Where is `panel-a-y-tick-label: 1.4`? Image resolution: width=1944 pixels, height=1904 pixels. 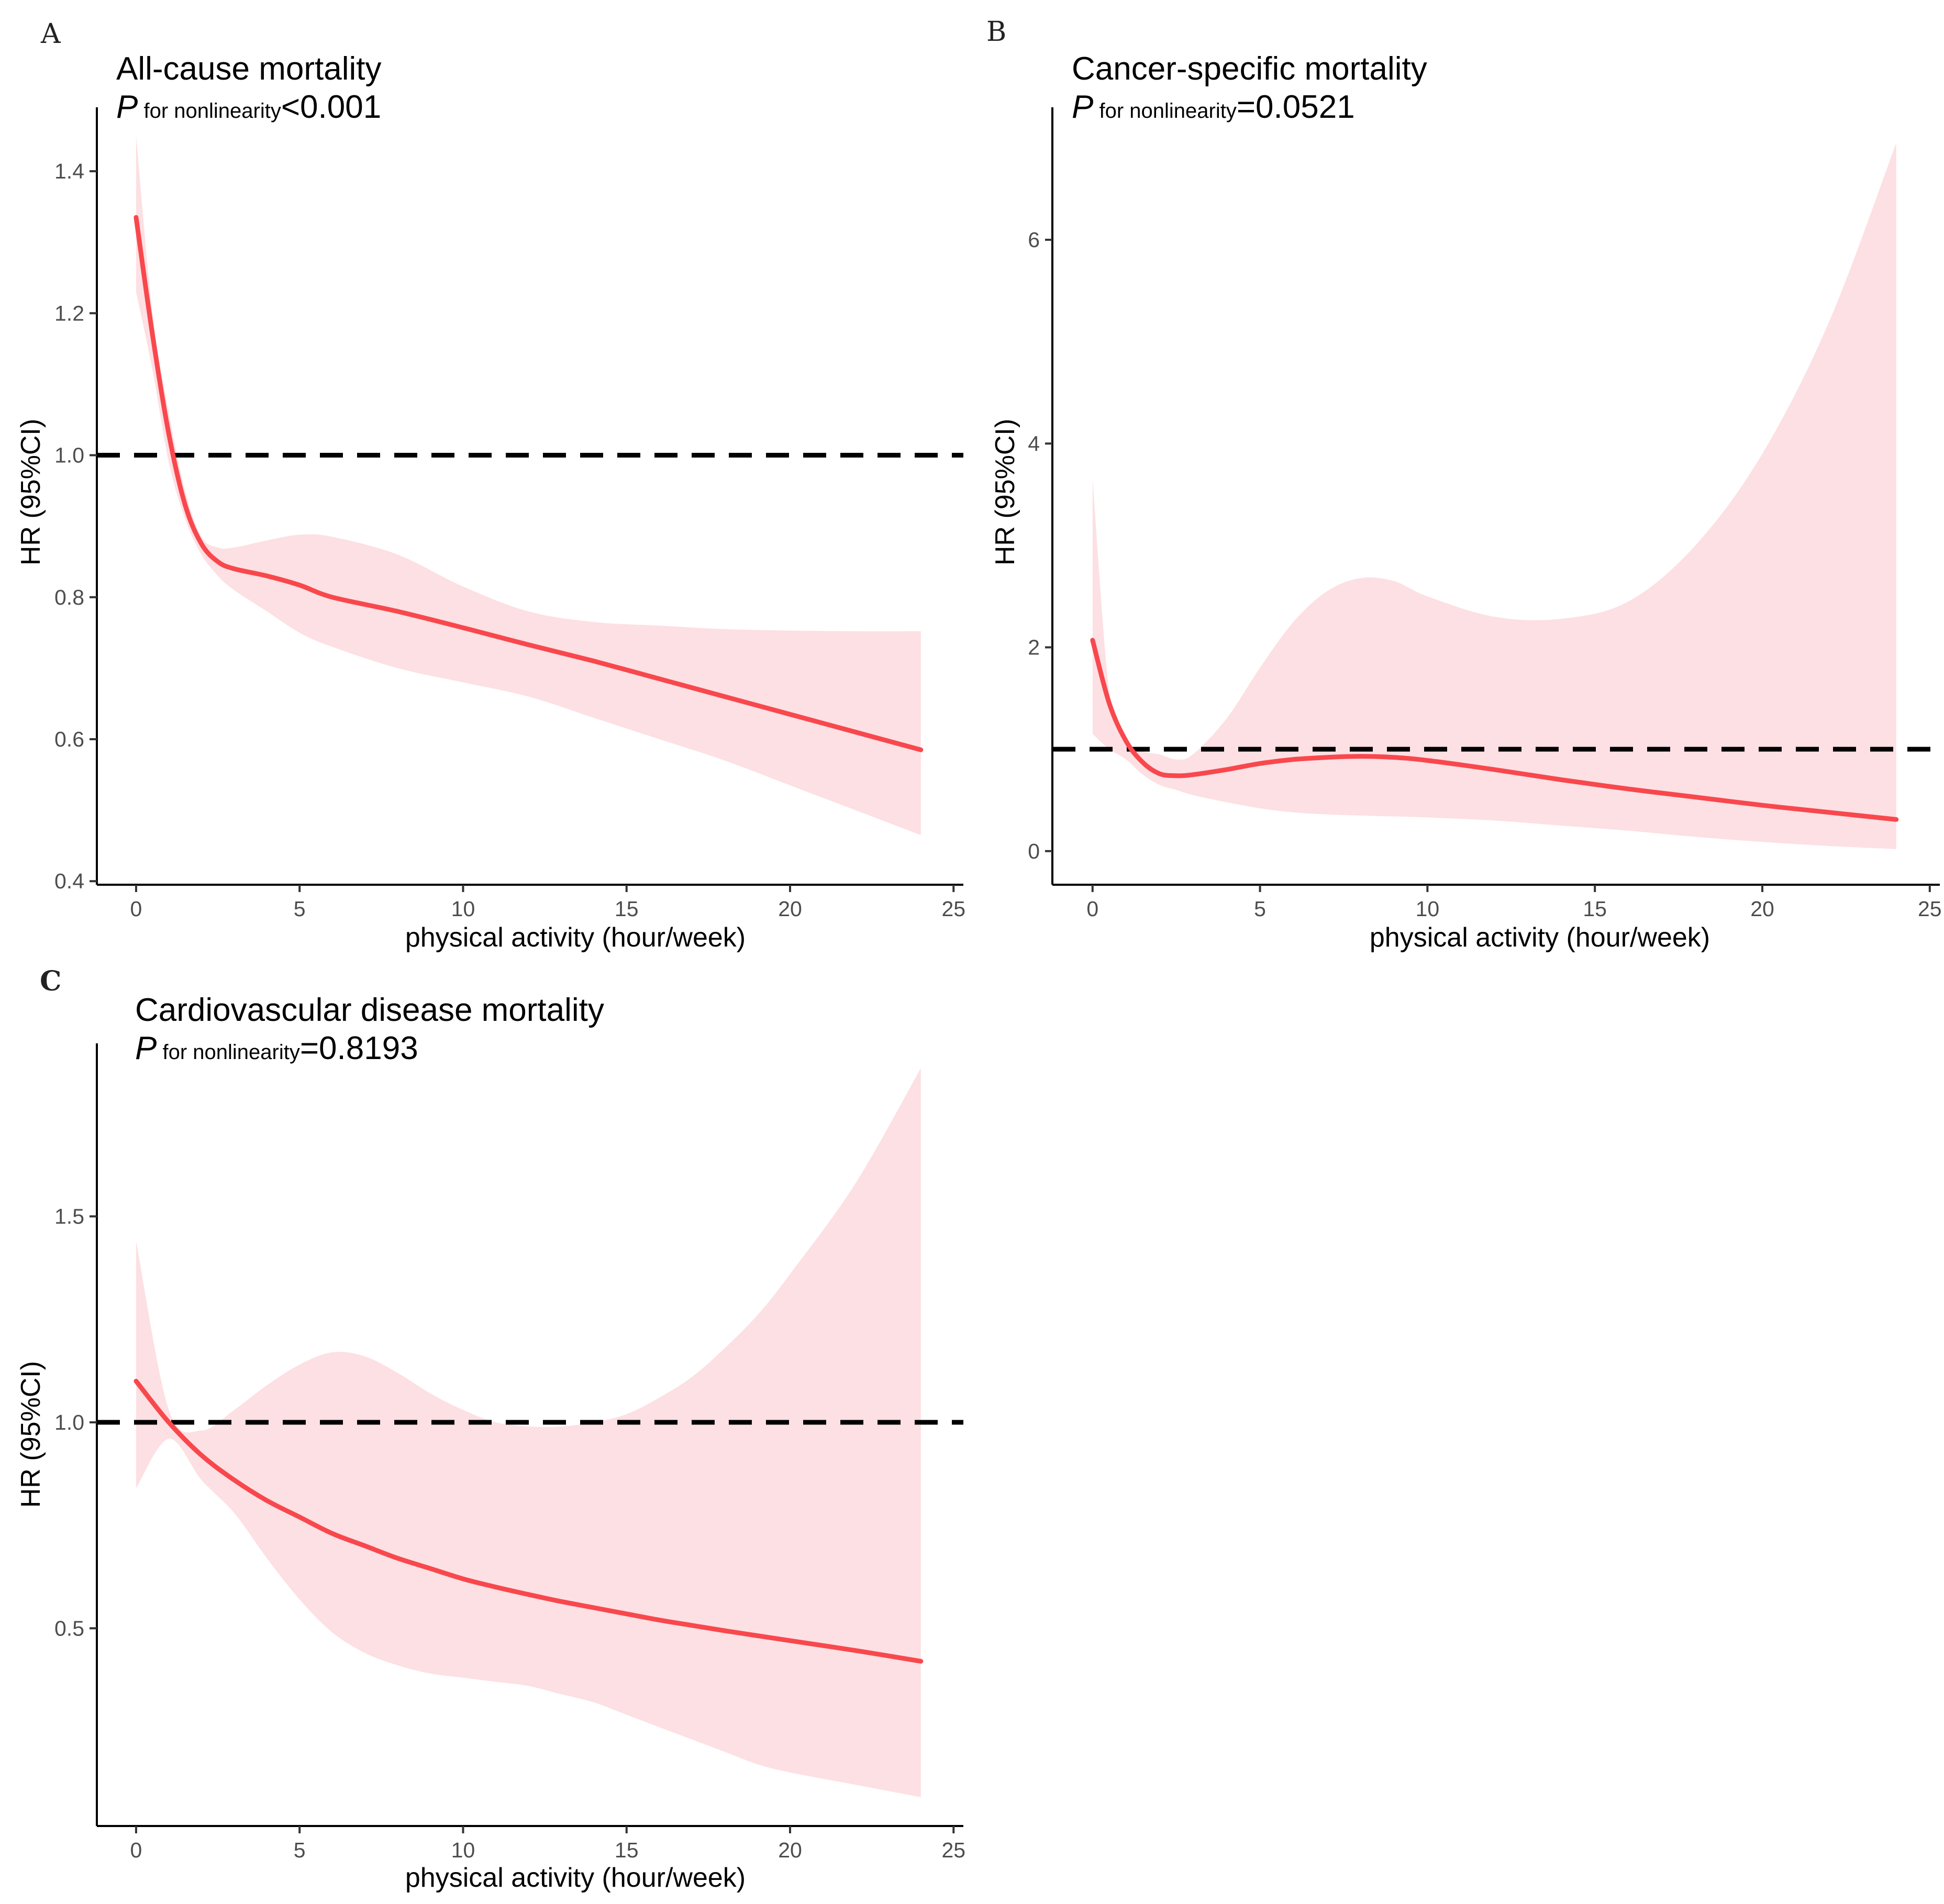
panel-a-y-tick-label: 1.4 is located at coordinates (69, 171).